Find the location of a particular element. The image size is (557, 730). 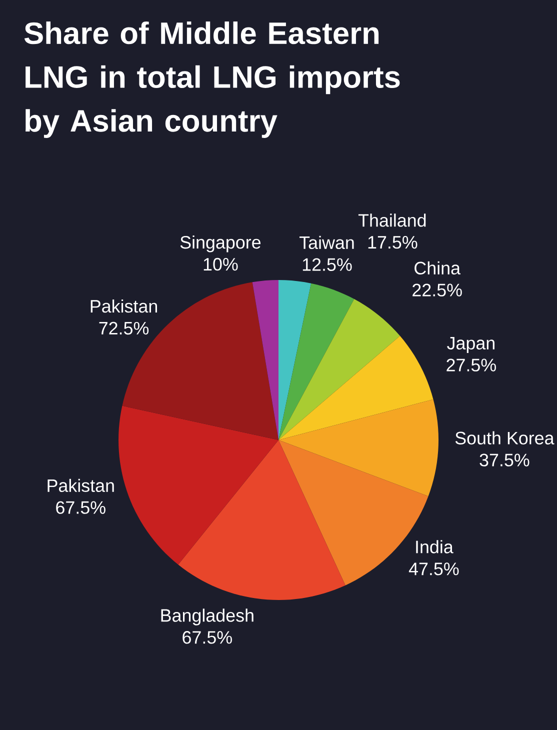

slice-label: South Korea is located at coordinates (504, 437).